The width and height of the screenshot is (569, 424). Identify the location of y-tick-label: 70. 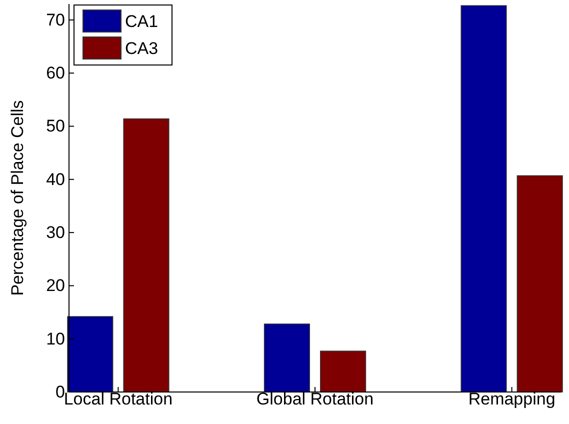
(55, 20).